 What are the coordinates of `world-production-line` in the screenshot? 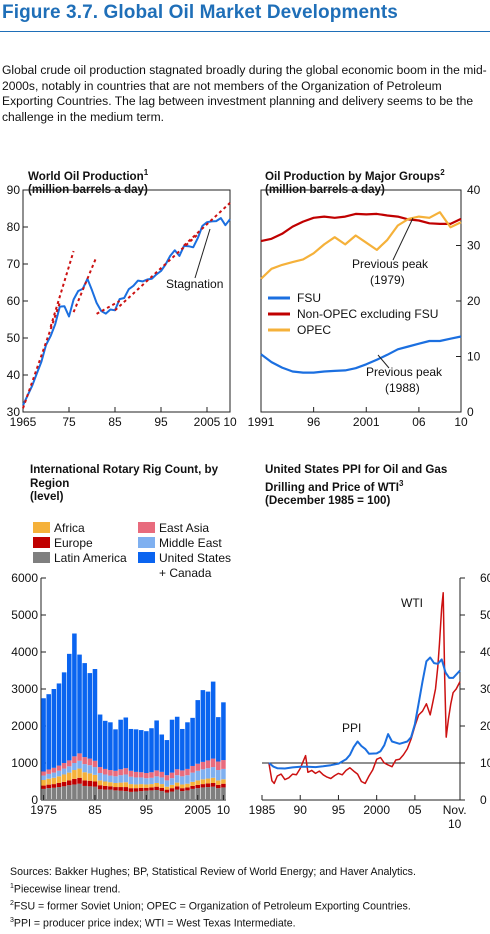 It's located at (126, 311).